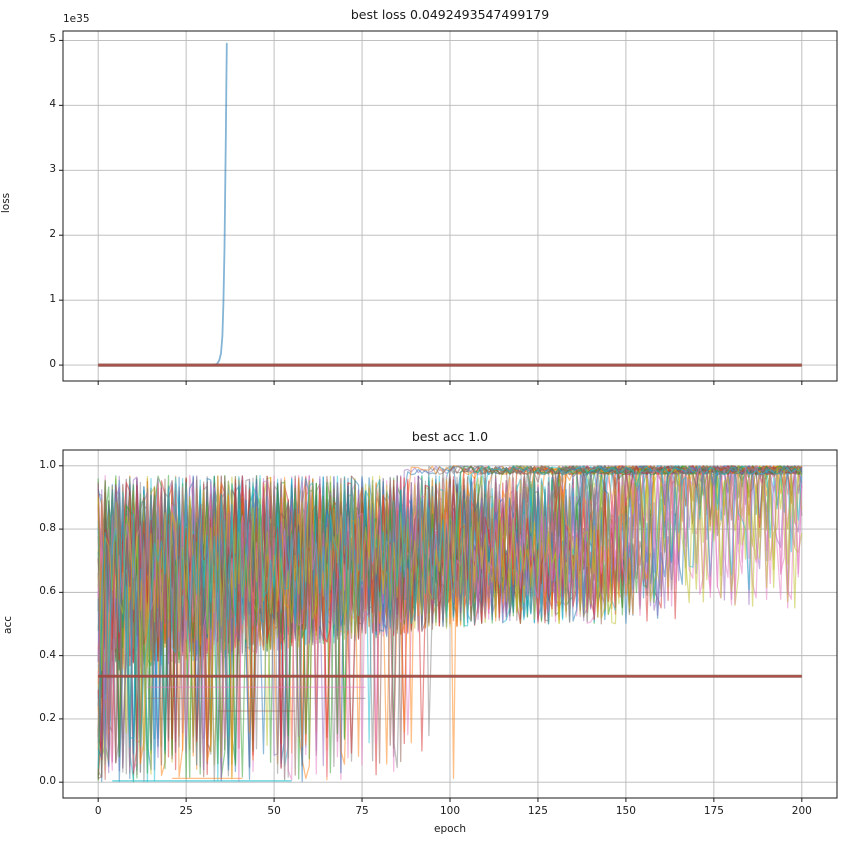 This screenshot has height=853, width=846. I want to click on acc-y-tick-label: 0.0, so click(47, 781).